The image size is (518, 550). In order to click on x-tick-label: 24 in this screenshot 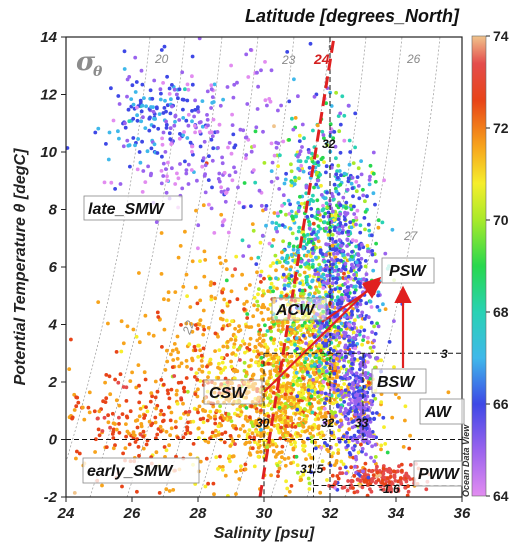, I will do `click(66, 513)`.